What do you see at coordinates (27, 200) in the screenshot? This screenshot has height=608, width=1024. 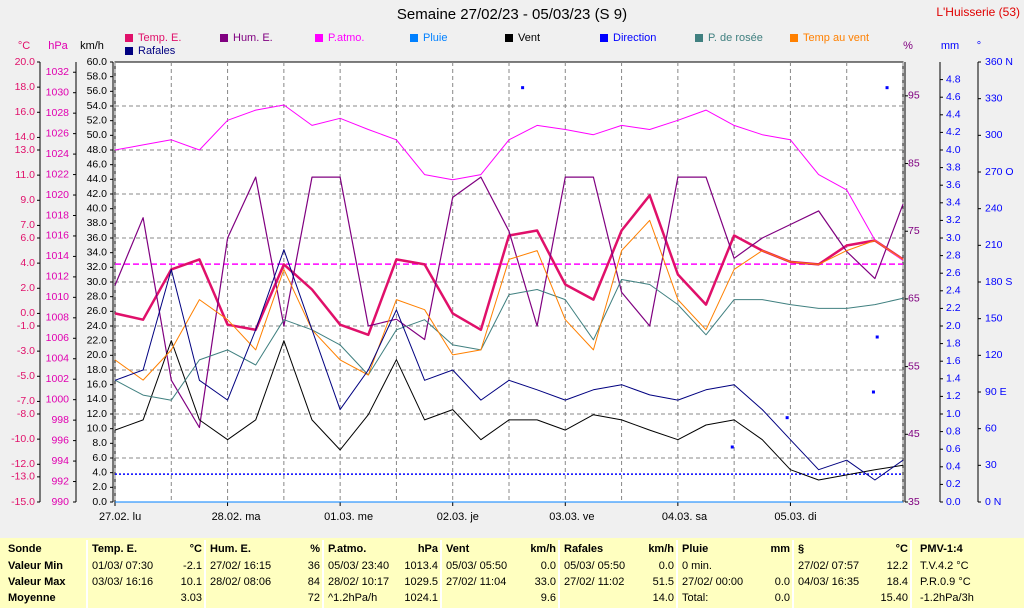 I see `y-tick-label: 9.0` at bounding box center [27, 200].